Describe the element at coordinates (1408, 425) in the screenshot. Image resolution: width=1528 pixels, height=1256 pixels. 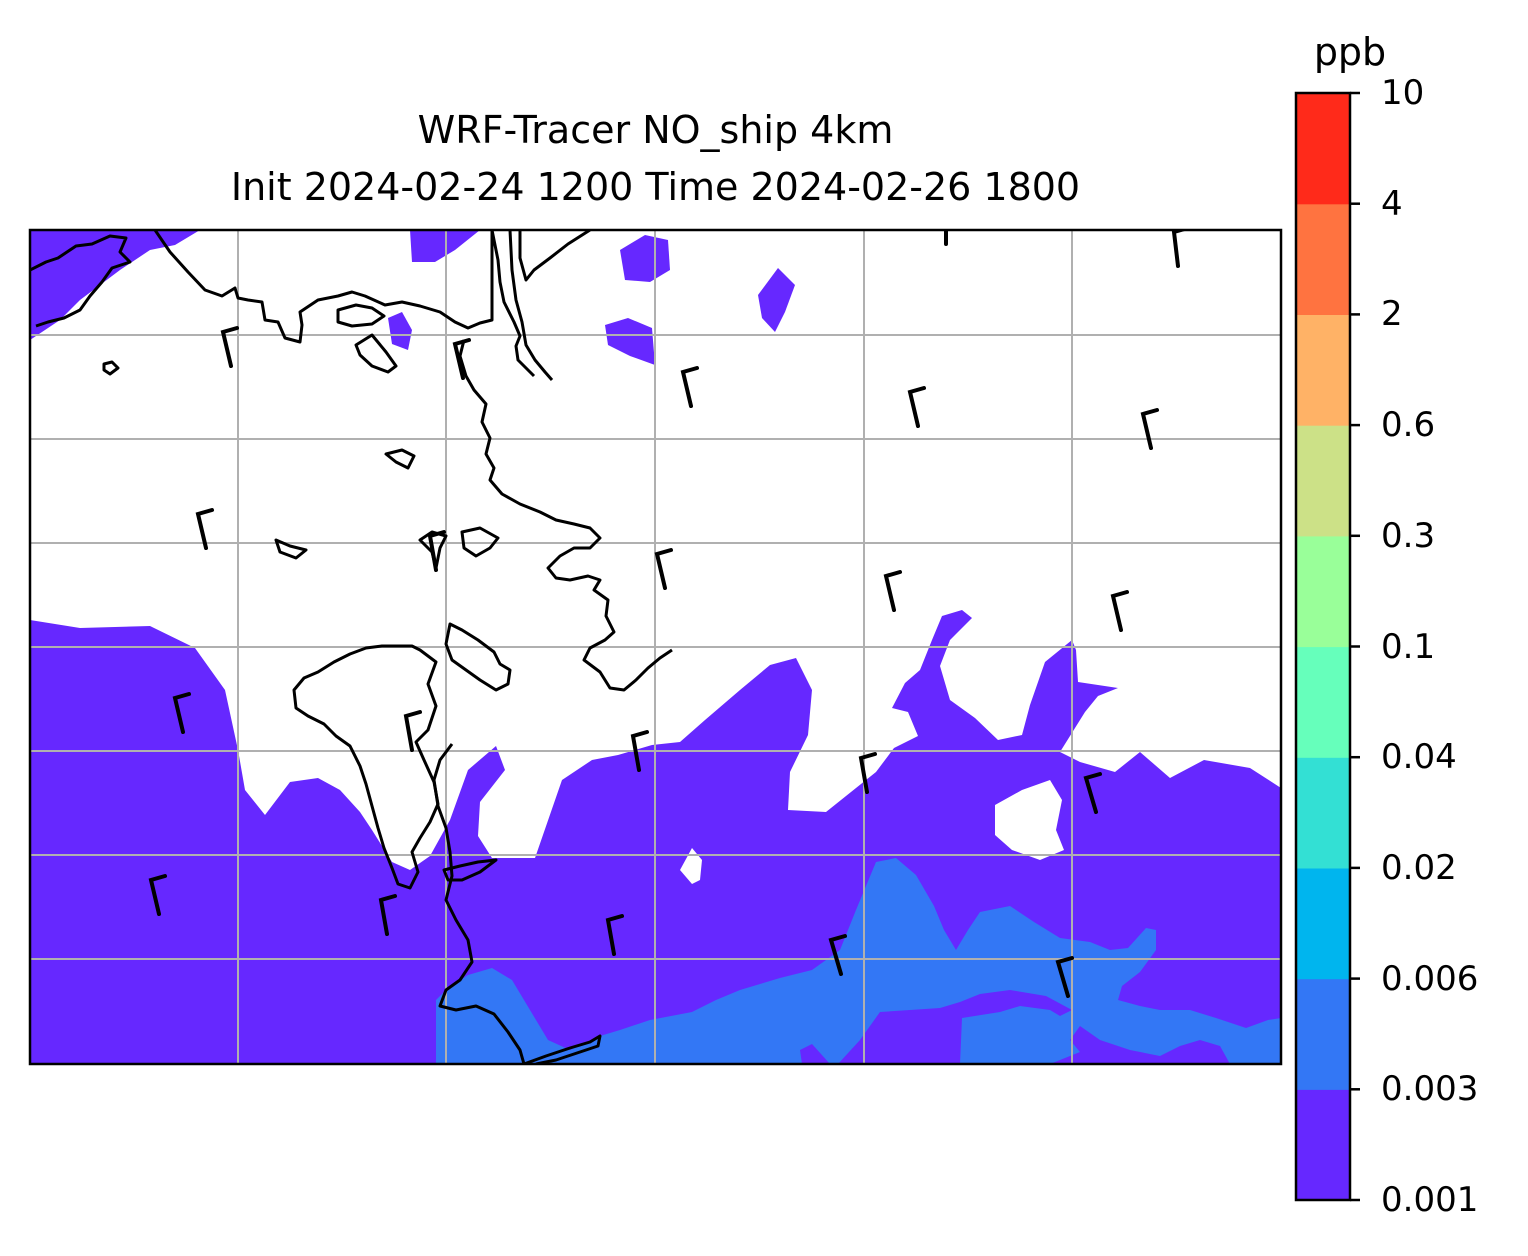
I see `colorbar-tick-label: 0.6` at that location.